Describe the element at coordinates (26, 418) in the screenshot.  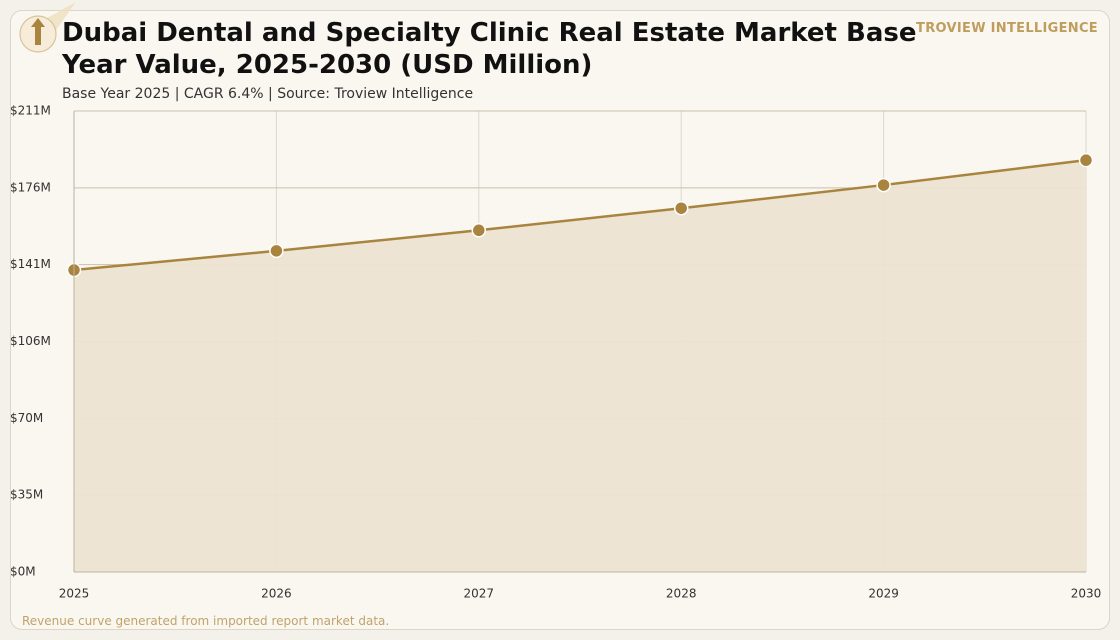
I see `y-tick-label: $70M` at that location.